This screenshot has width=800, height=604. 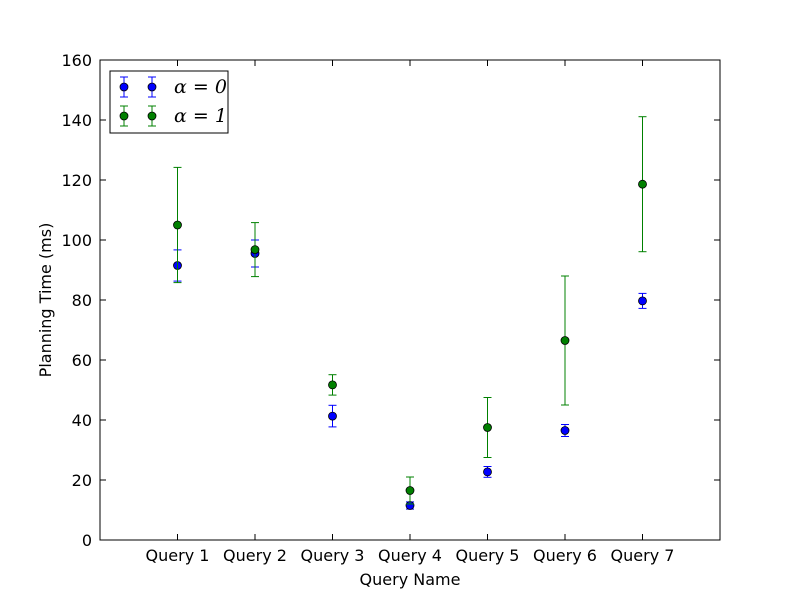 I want to click on y-tick-label: 20, so click(x=82, y=480).